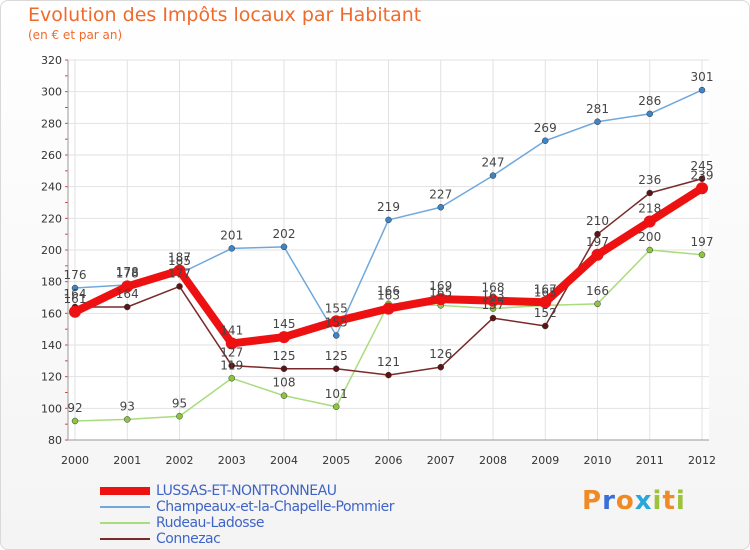  I want to click on data-label: 202, so click(284, 234).